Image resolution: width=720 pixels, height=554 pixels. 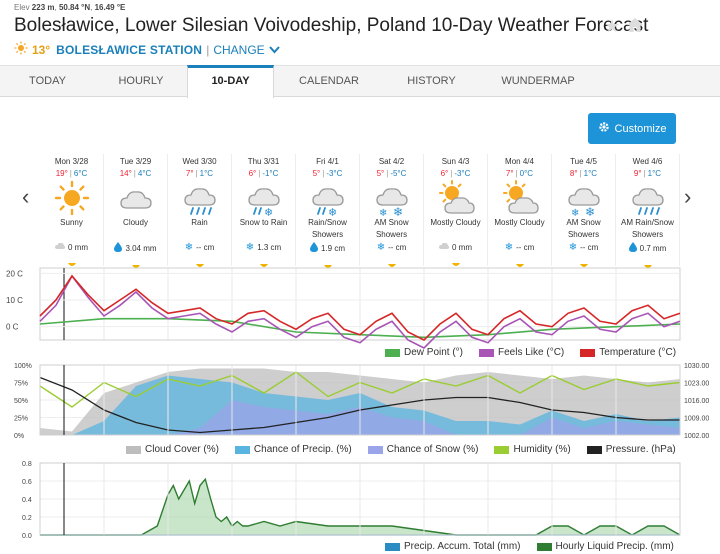 I want to click on day-date: Tue 4/5, so click(x=583, y=161).